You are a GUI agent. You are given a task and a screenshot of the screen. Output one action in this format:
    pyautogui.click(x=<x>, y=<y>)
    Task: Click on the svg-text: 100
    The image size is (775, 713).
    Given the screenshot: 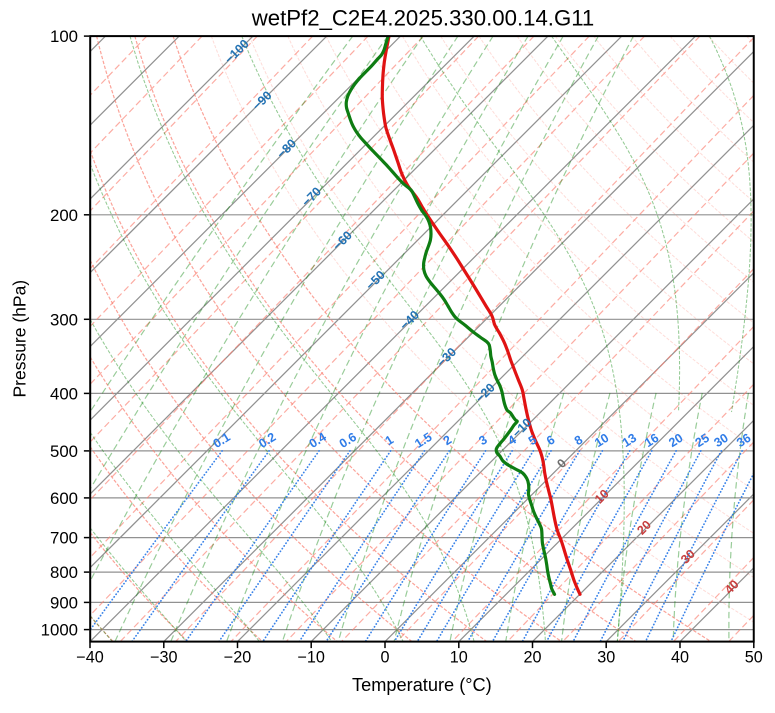 What is the action you would take?
    pyautogui.click(x=64, y=36)
    